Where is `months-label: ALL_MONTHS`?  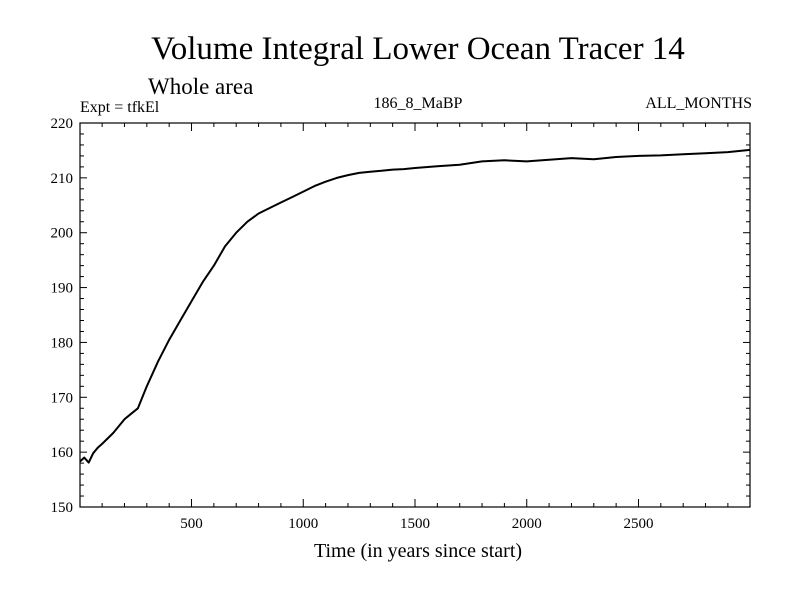 months-label: ALL_MONTHS is located at coordinates (698, 103).